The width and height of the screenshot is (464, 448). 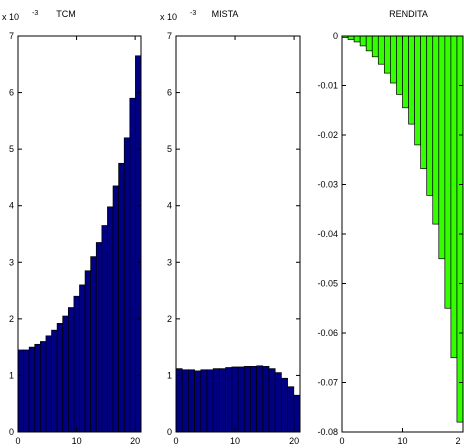 I want to click on x-tick-label: 2, so click(x=457, y=441).